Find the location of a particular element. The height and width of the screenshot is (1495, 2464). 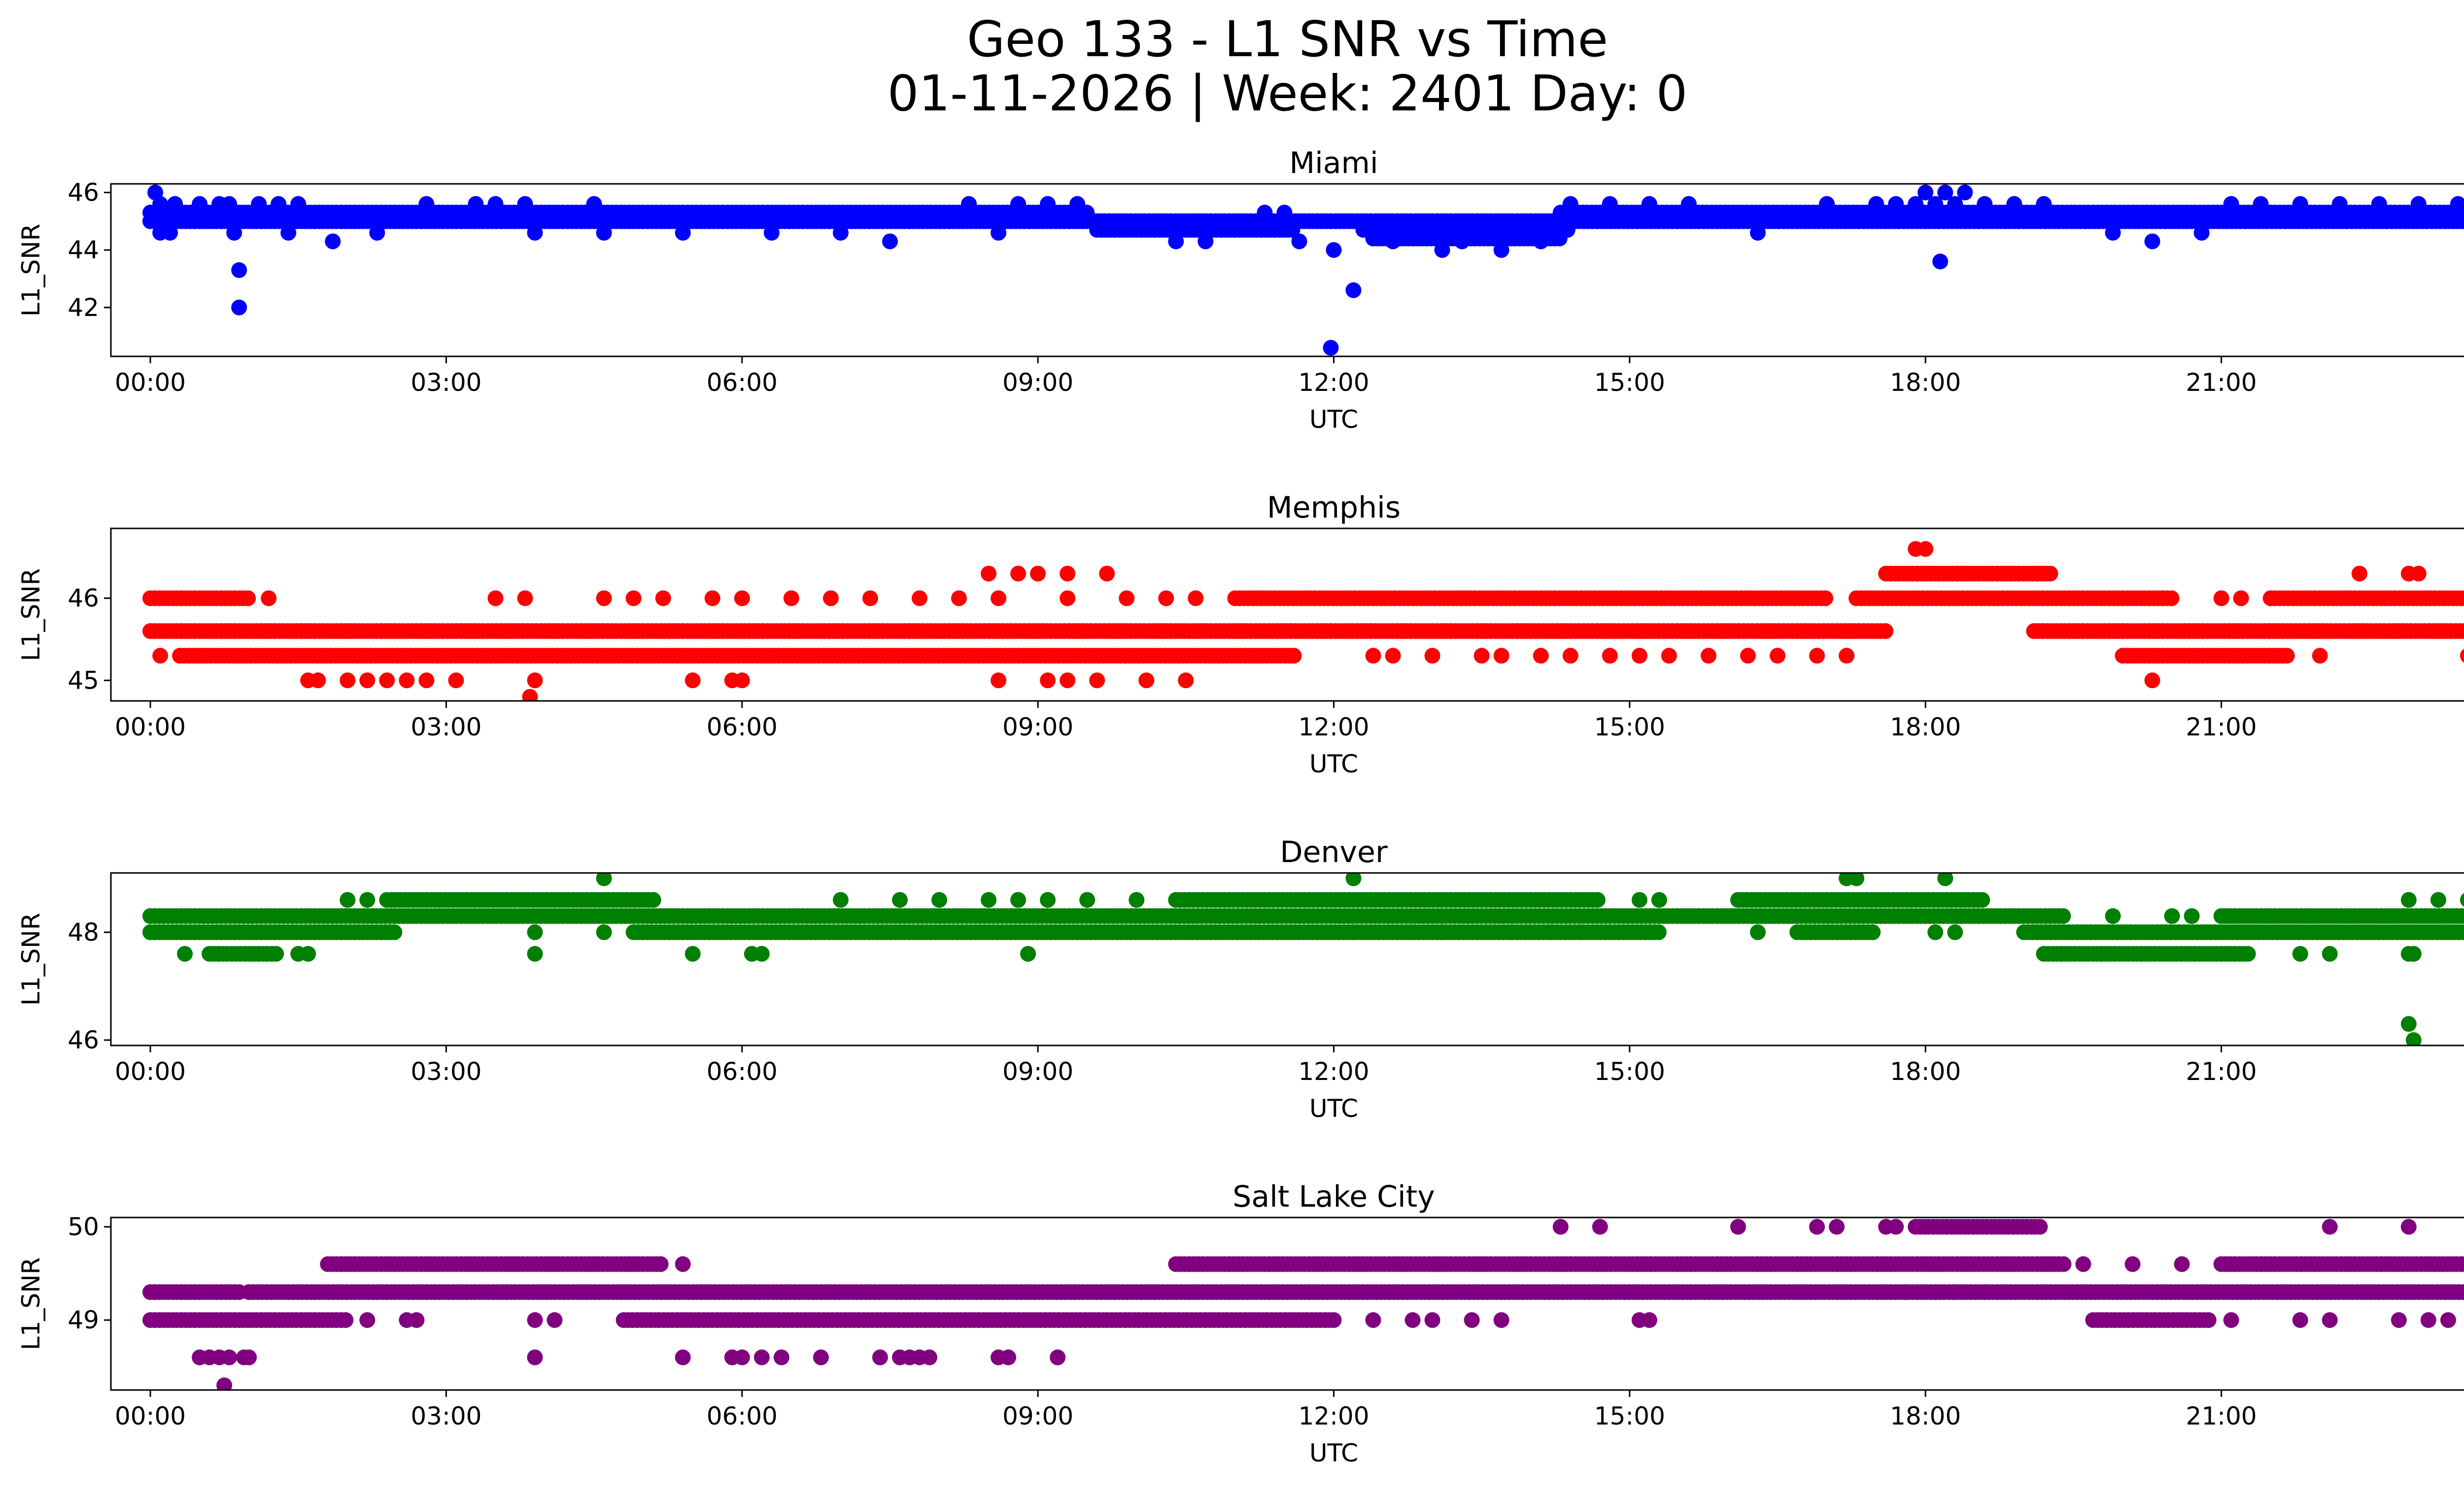

x-axis-label: UTC is located at coordinates (1333, 419).